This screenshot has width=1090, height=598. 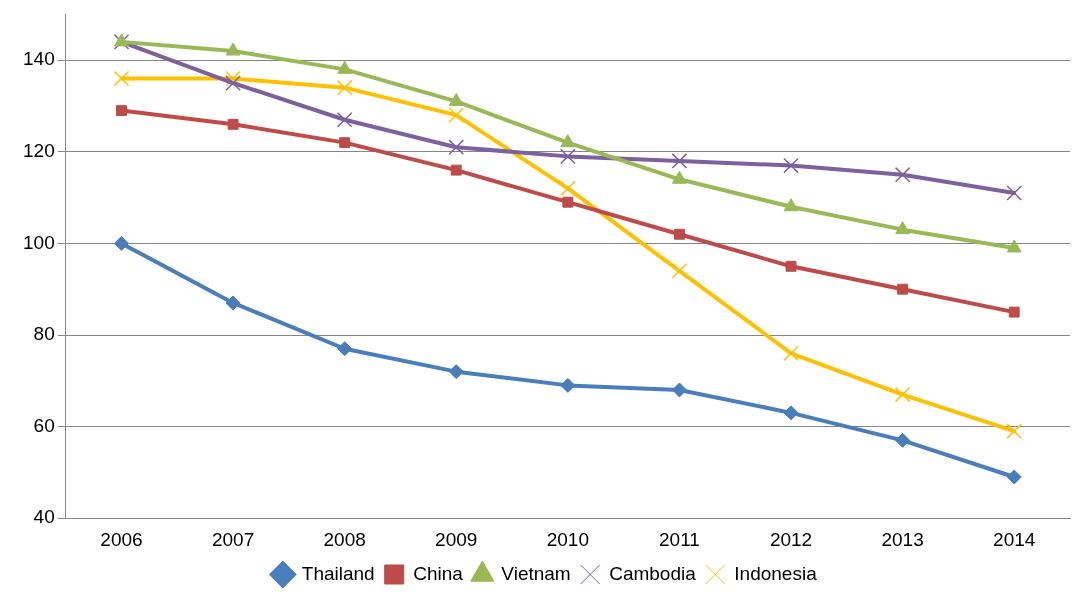 I want to click on x-tick-label: 2009, so click(x=456, y=539).